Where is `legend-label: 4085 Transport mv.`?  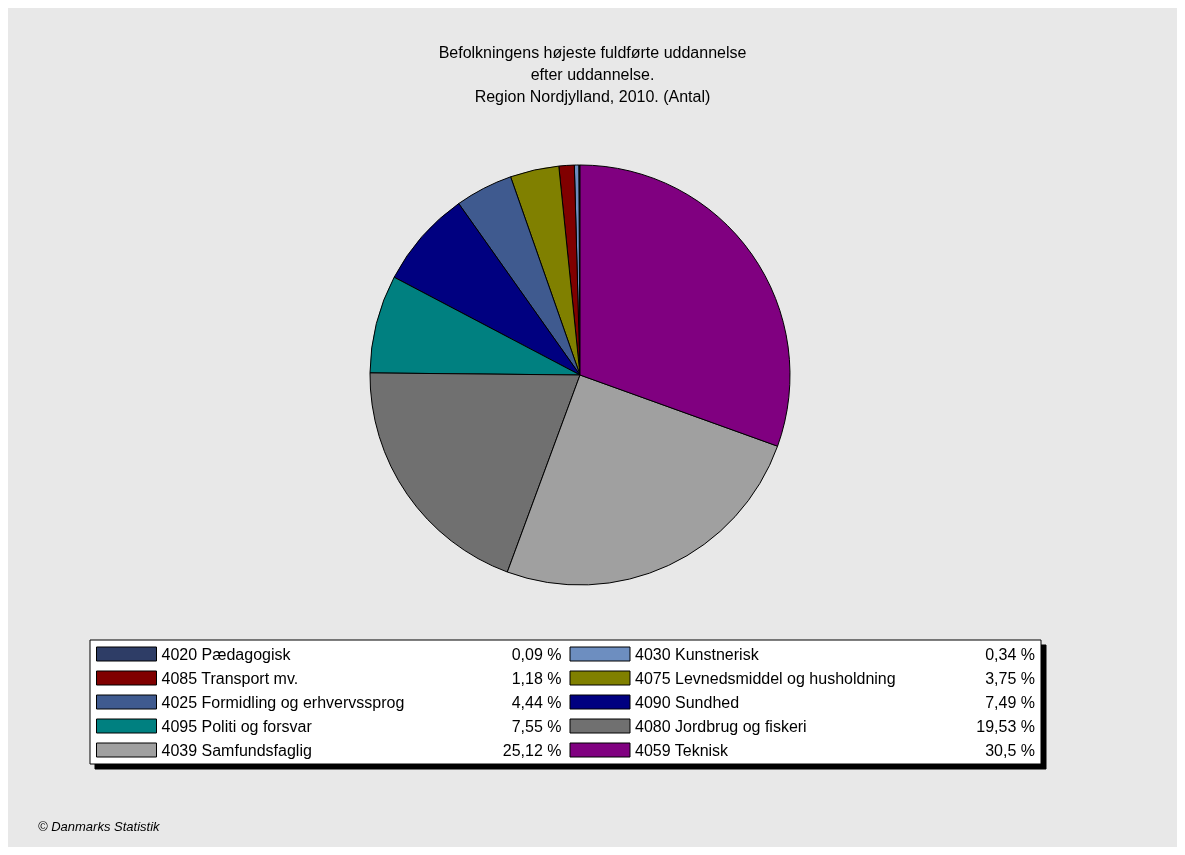
legend-label: 4085 Transport mv. is located at coordinates (230, 678).